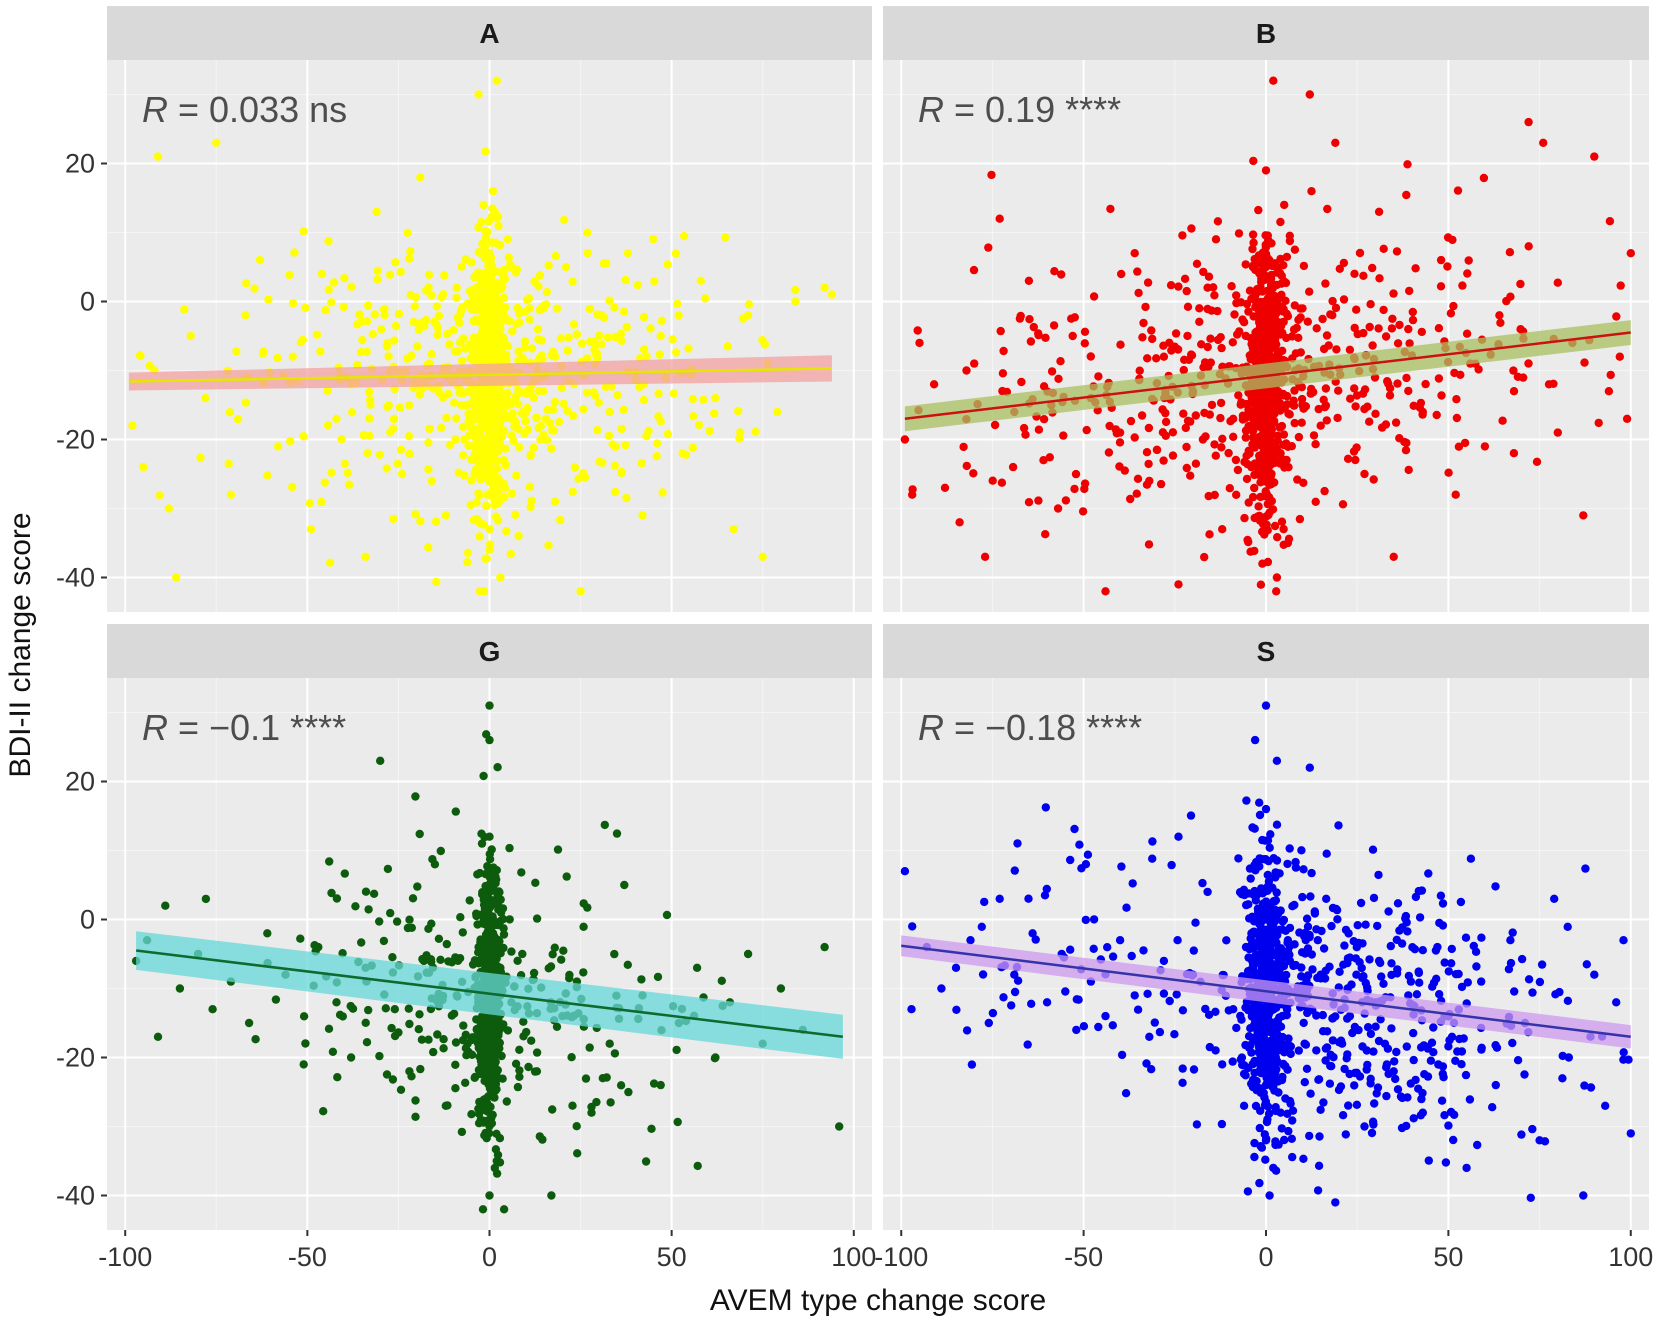  What do you see at coordinates (75, 440) in the screenshot?
I see `y-tick-label: -20` at bounding box center [75, 440].